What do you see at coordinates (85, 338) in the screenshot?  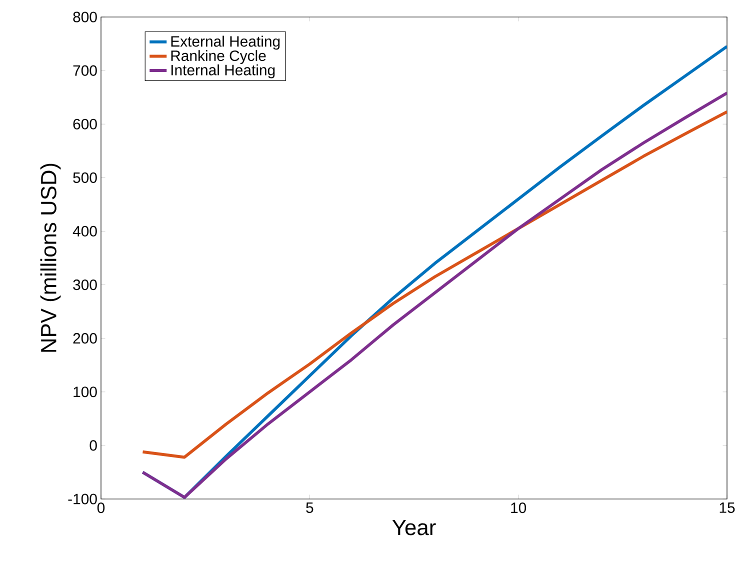 I see `y-tick-label: 200` at bounding box center [85, 338].